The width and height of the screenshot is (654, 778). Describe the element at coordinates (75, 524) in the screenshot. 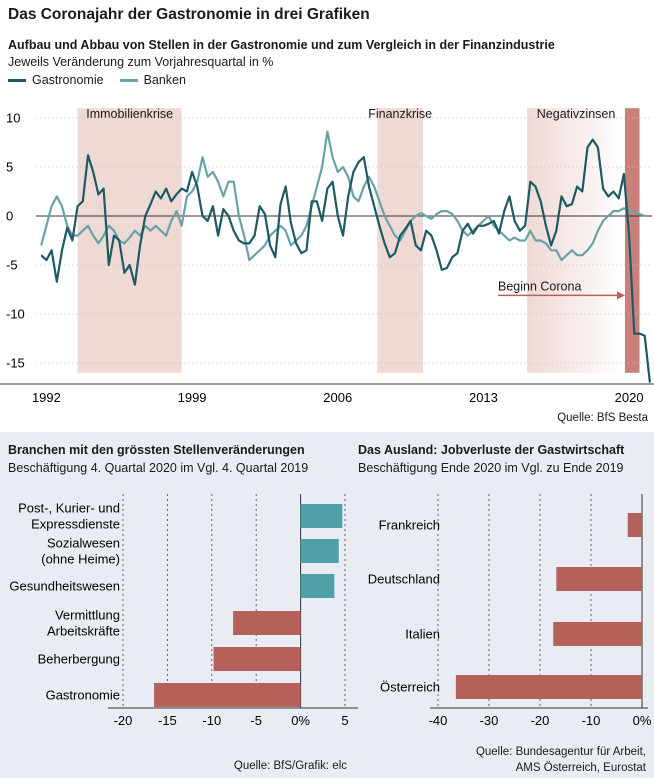

I see `category-label: Expressdienste` at that location.